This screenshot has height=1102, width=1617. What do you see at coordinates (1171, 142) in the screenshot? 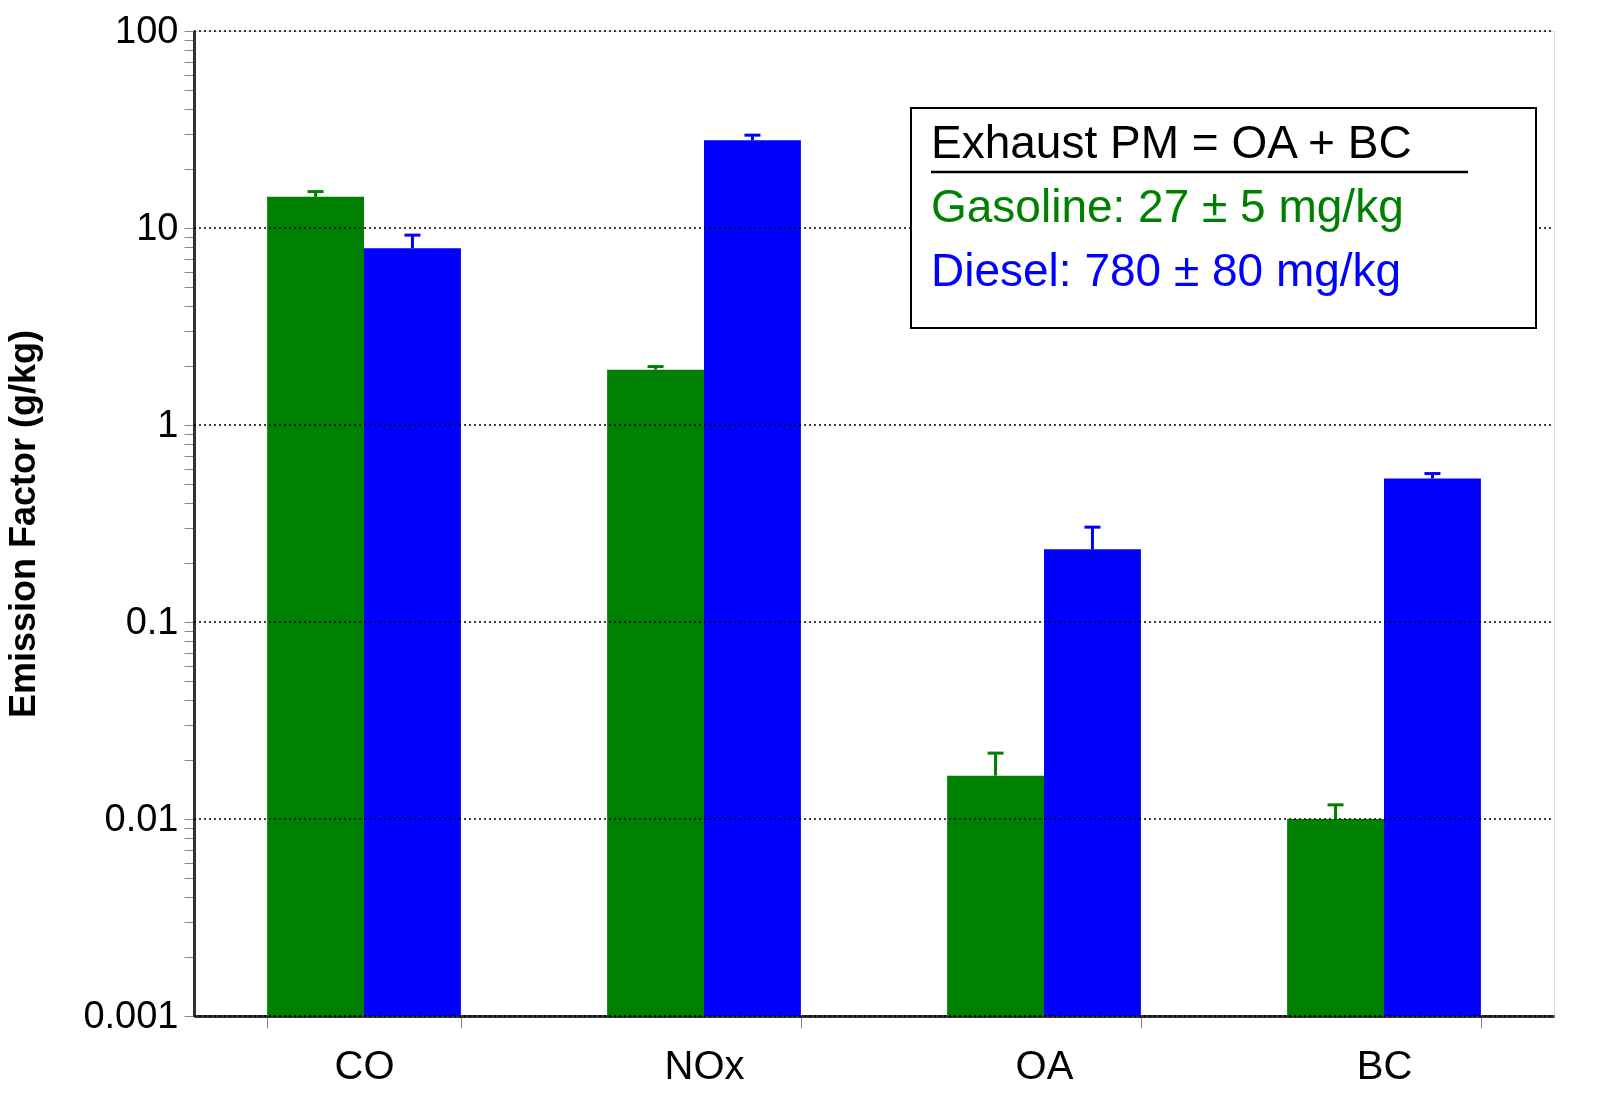
I see `legend-title: Exhaust PM = OA + BC` at bounding box center [1171, 142].